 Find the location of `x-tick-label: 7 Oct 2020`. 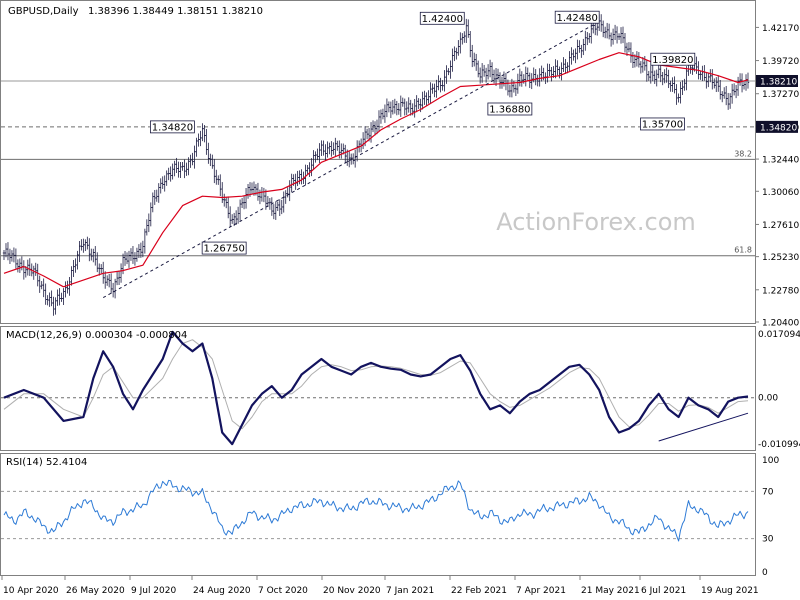

x-tick-label: 7 Oct 2020 is located at coordinates (283, 591).